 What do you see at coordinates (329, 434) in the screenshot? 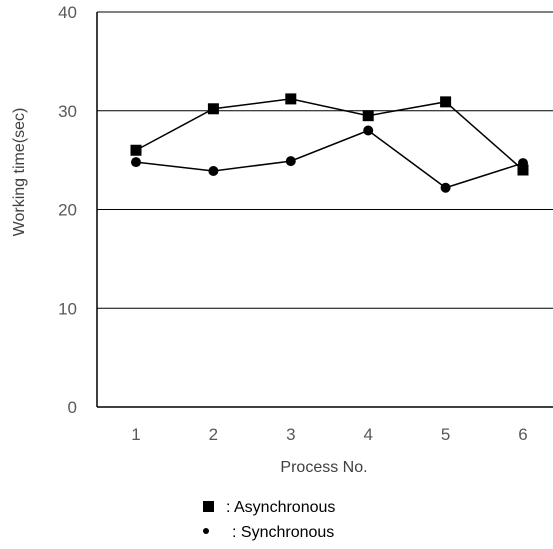
I see `x-tick-labels: 1 2 3 4 5 6` at bounding box center [329, 434].